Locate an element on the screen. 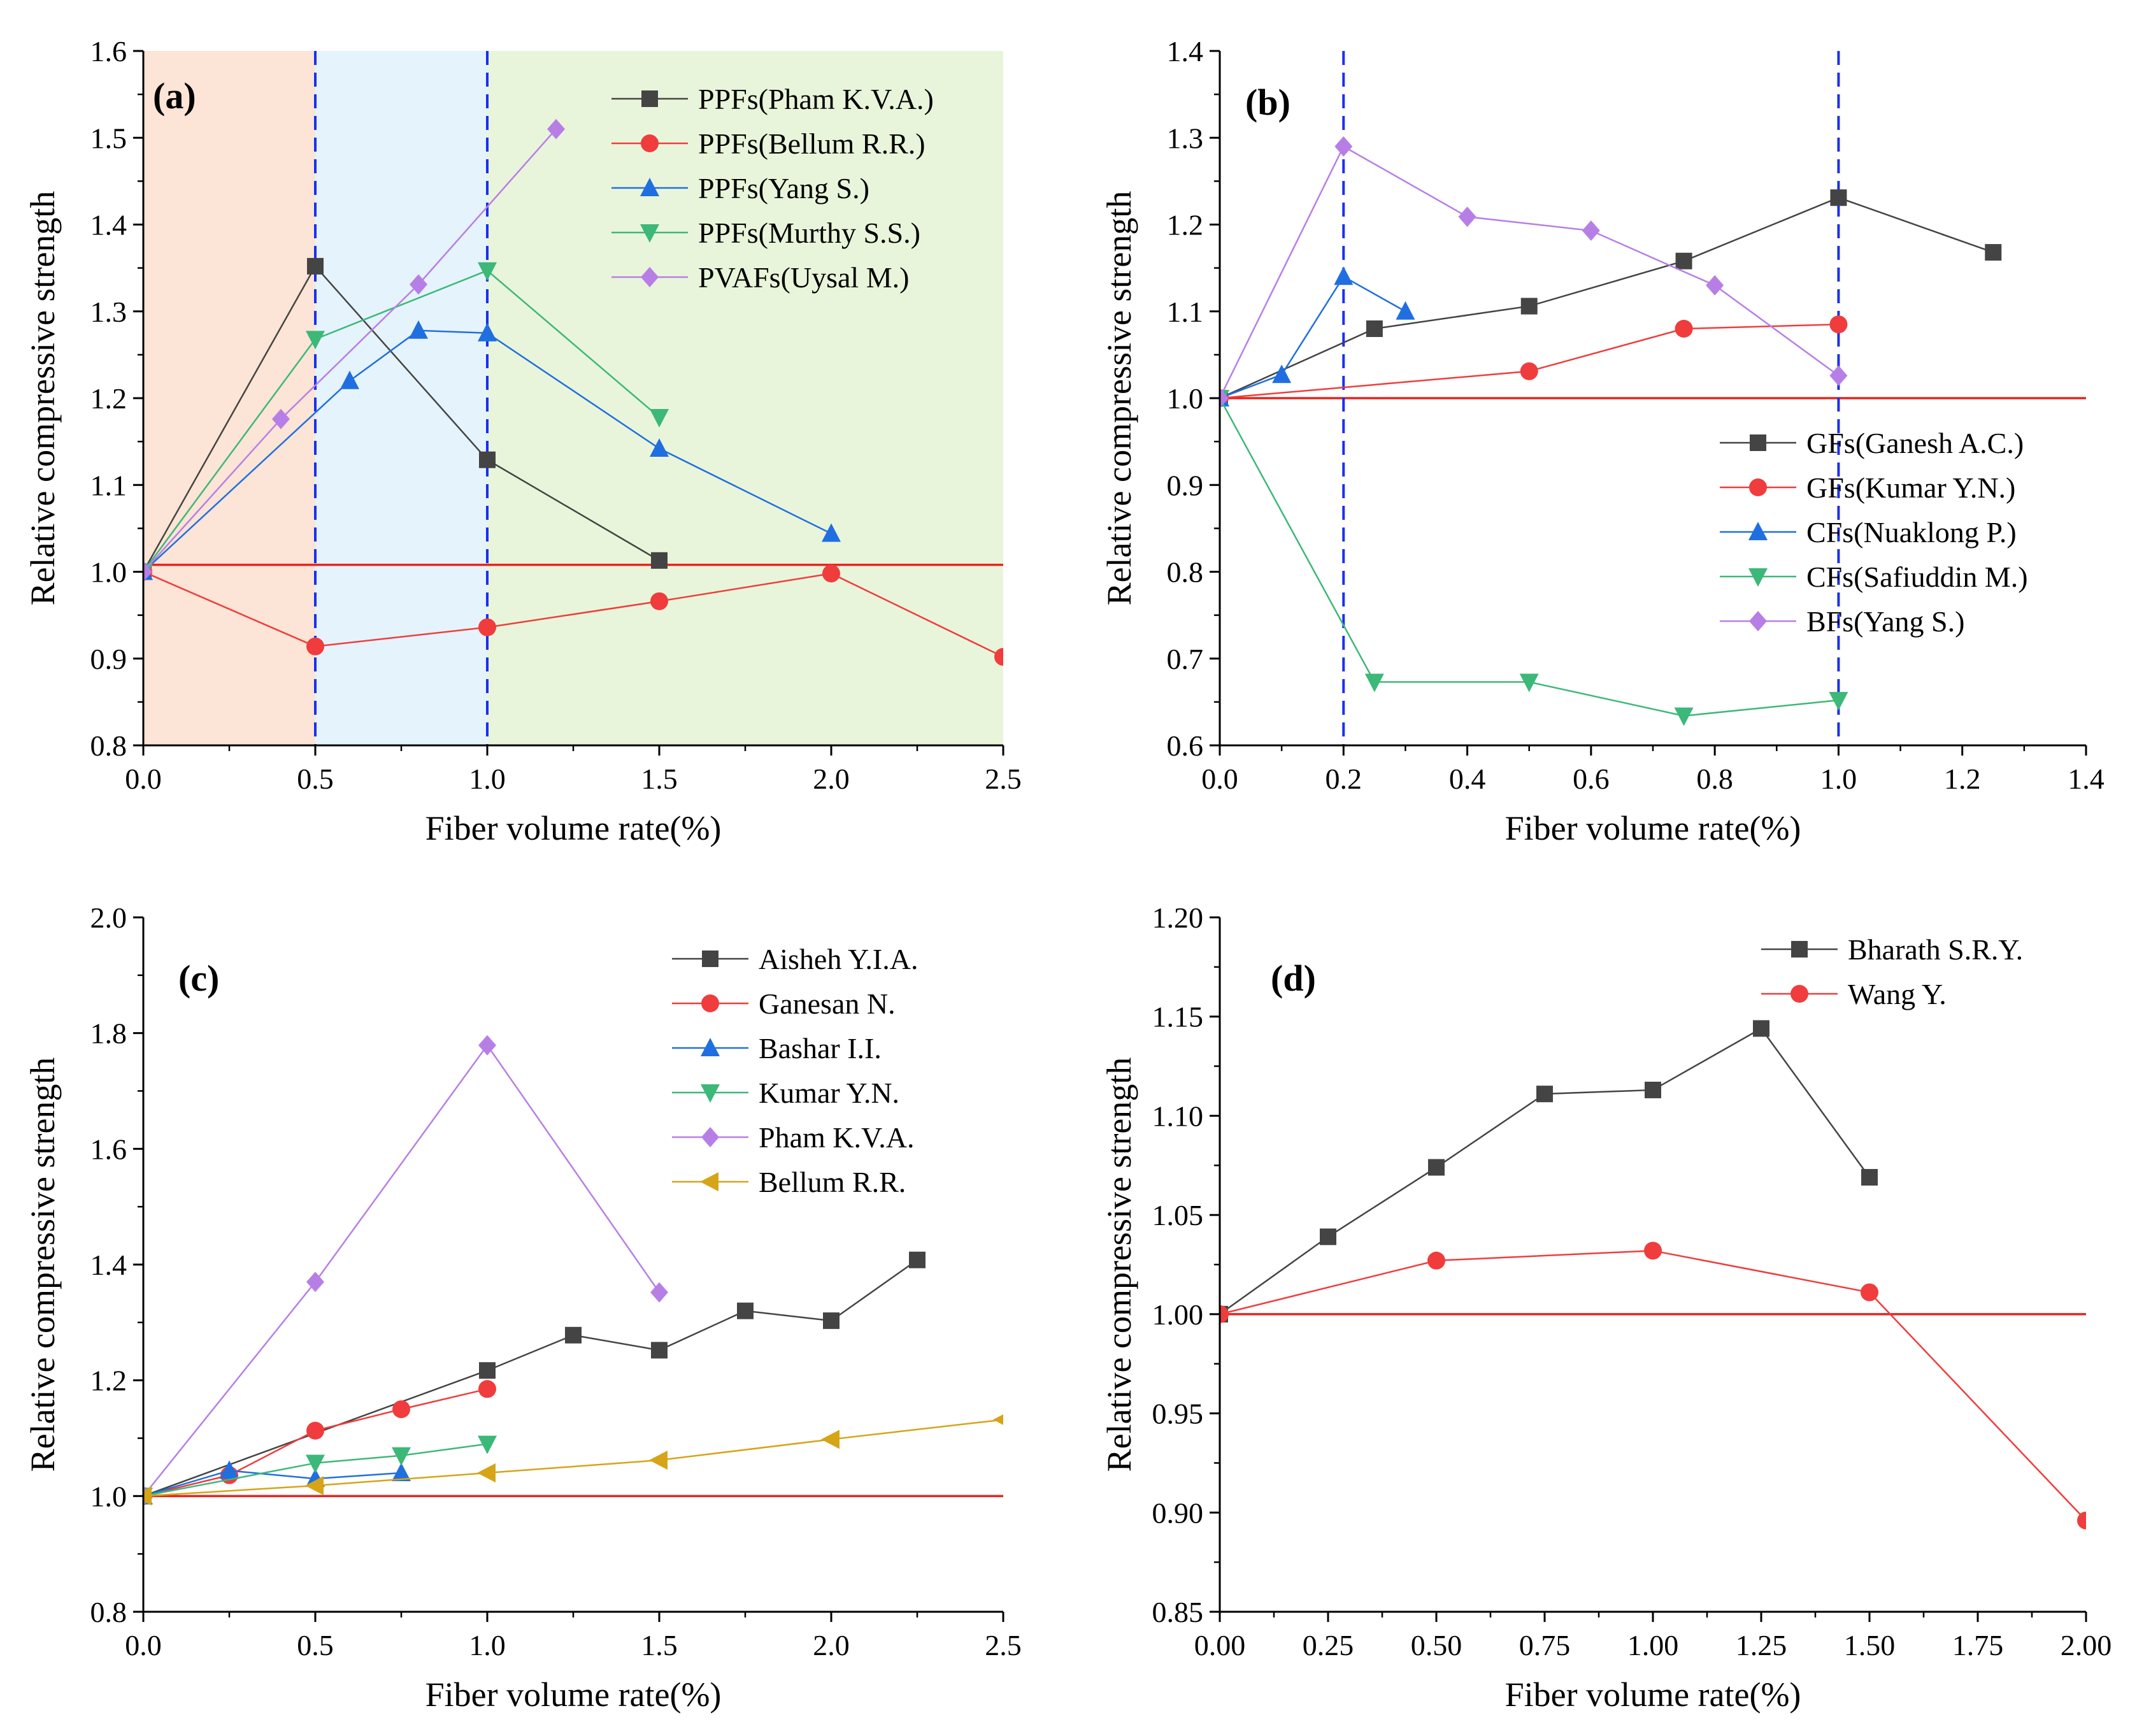 The width and height of the screenshot is (2137, 1736). x-tick-label: 2.0 is located at coordinates (831, 1645).